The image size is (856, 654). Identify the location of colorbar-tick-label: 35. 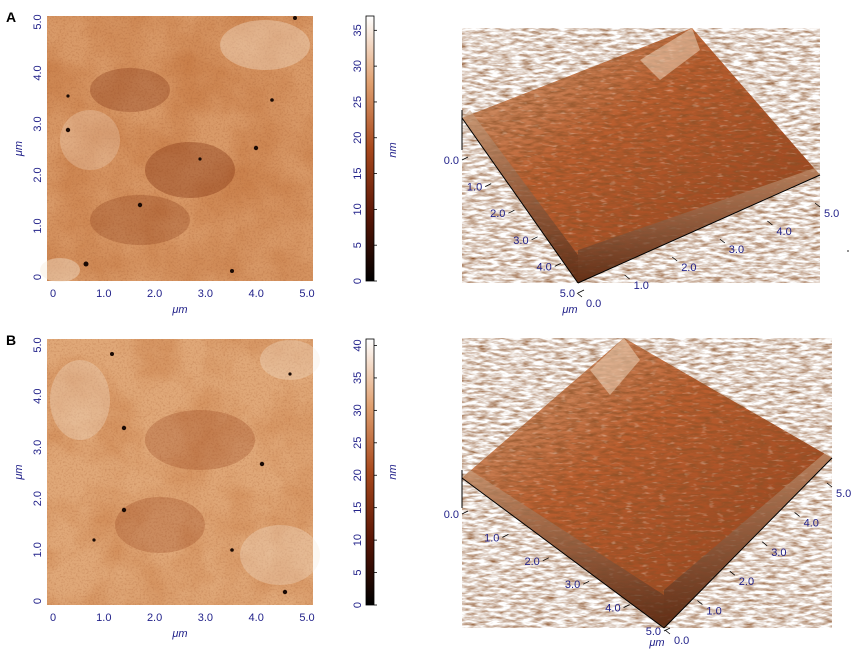
(358, 378).